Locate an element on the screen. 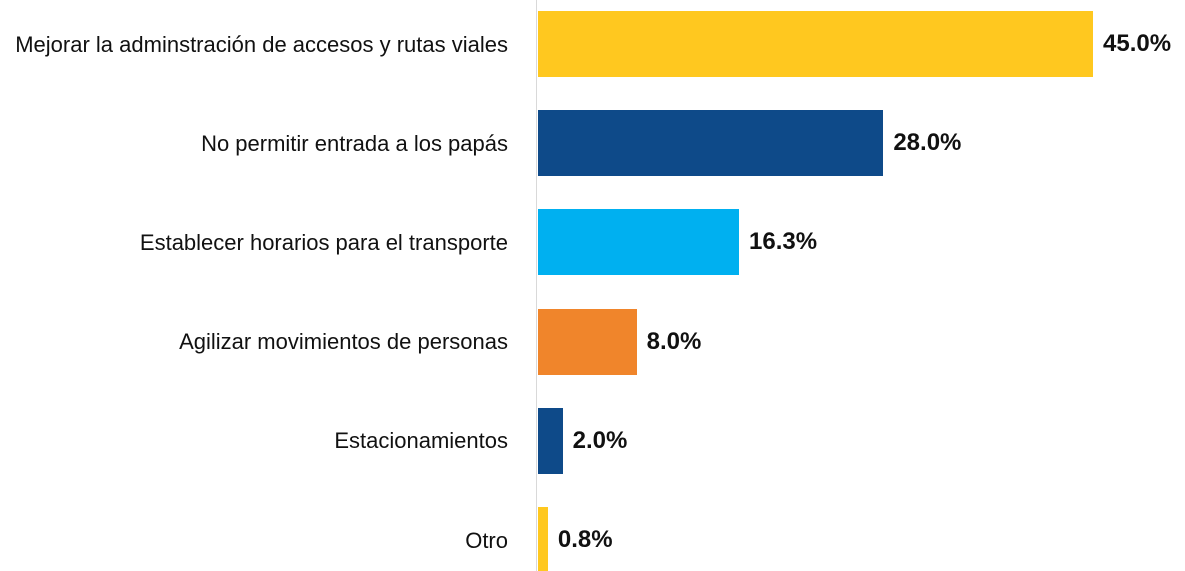 This screenshot has height=571, width=1185. category-label: Agilizar movimientos de personas is located at coordinates (343, 342).